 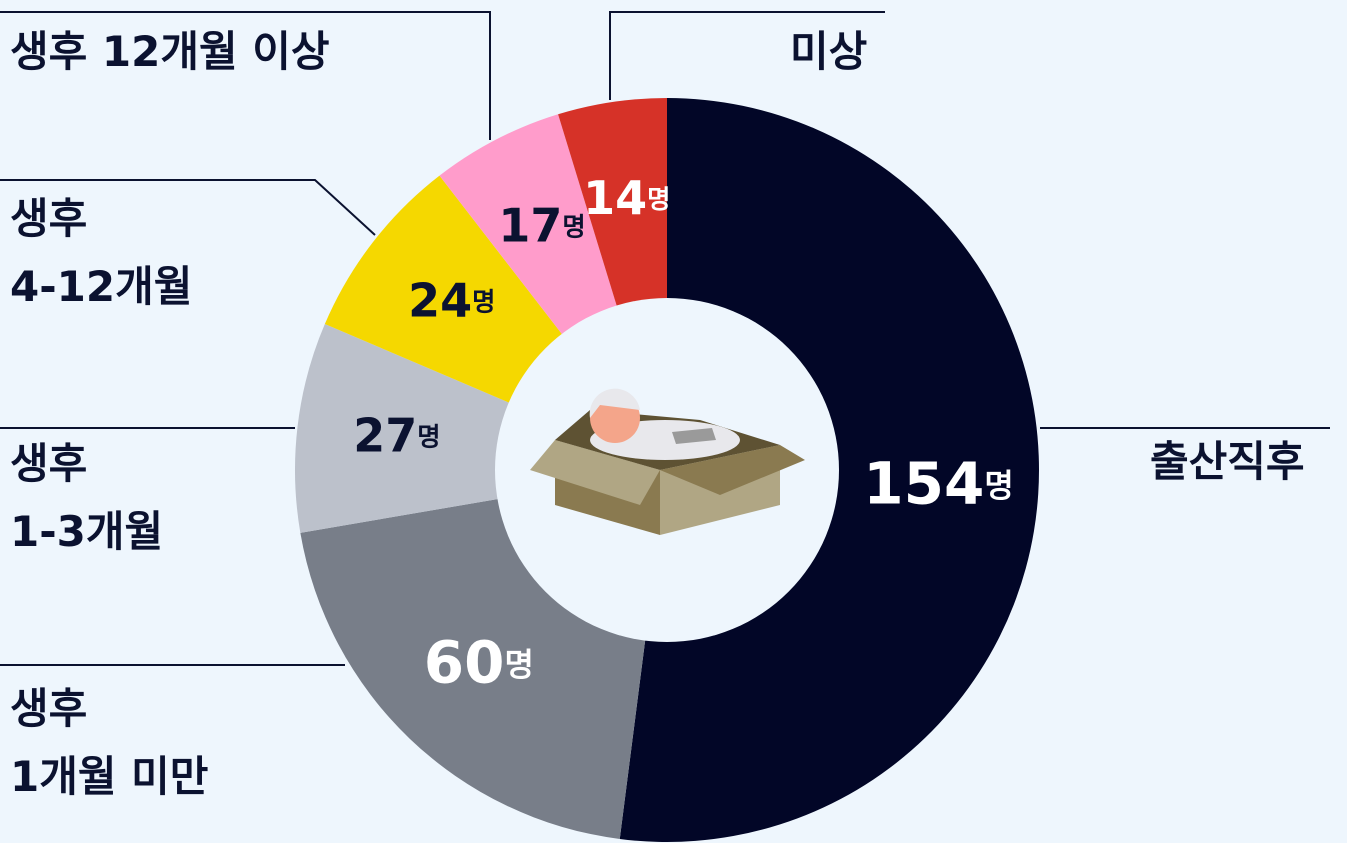 I want to click on value-label: 24명, so click(x=451, y=300).